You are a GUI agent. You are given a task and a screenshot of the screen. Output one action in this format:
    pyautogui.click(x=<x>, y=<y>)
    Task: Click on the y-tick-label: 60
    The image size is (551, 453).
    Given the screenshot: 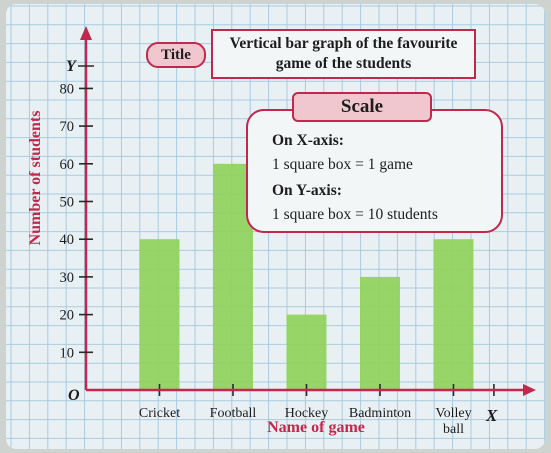 What is the action you would take?
    pyautogui.click(x=67, y=165)
    